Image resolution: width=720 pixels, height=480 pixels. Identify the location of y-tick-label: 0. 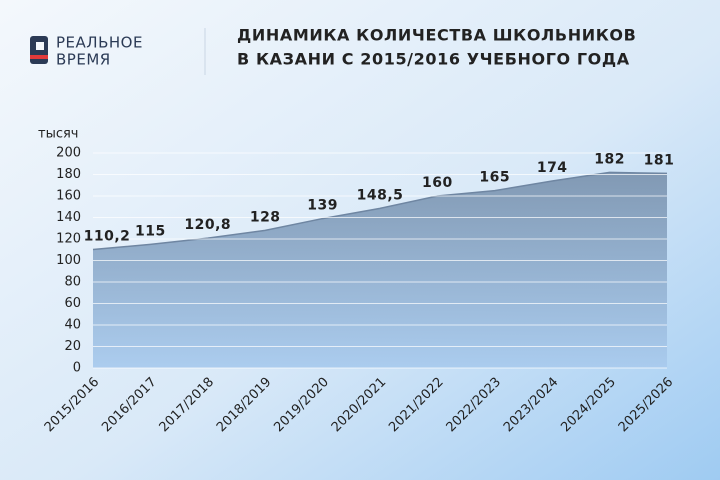
(77, 368).